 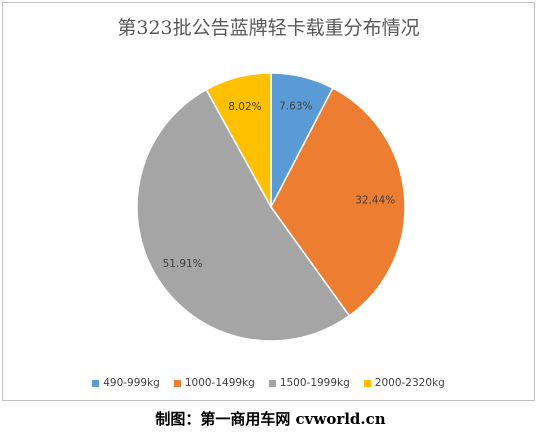 What do you see at coordinates (238, 140) in the screenshot?
I see `pie-slice-2000-2320kg` at bounding box center [238, 140].